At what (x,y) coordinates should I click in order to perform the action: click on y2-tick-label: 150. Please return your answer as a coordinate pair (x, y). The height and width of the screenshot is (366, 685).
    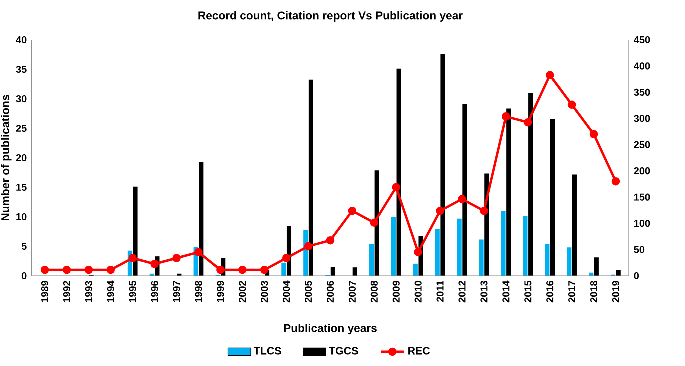
    Looking at the image, I should click on (642, 197).